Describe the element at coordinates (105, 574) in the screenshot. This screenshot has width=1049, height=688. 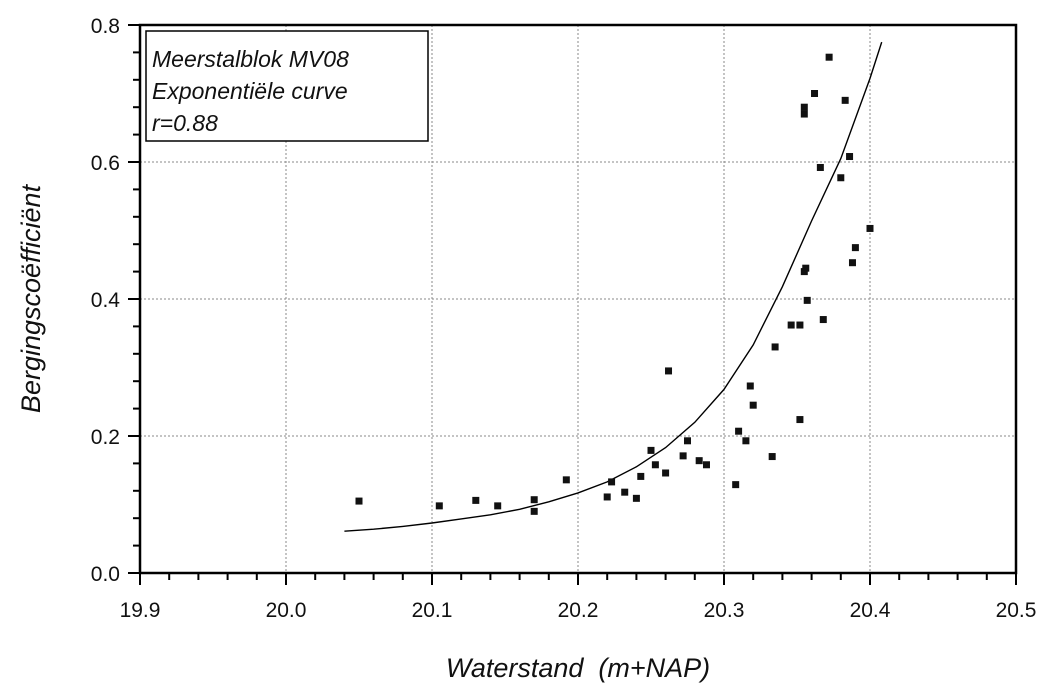
I see `y-tick-label: 0.0` at that location.